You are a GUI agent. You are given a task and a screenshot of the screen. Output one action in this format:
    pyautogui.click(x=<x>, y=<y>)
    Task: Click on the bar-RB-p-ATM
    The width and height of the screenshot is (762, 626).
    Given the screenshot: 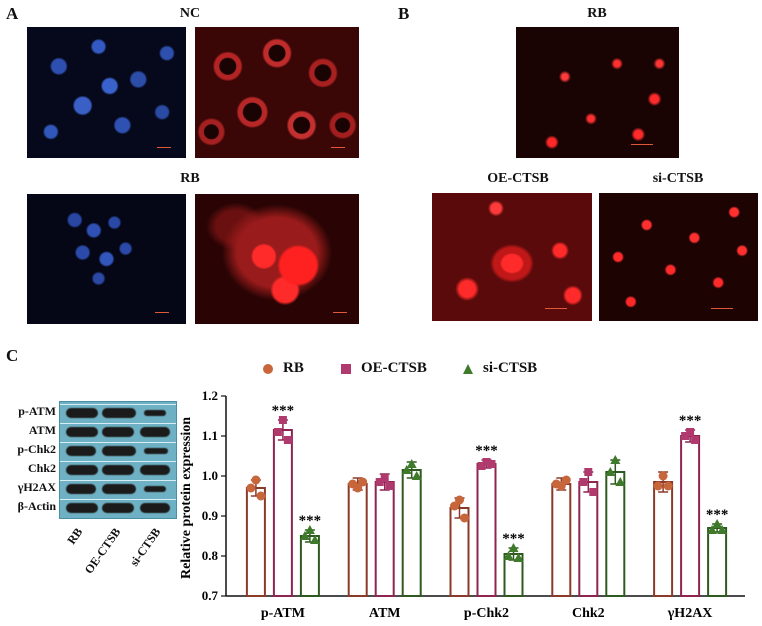 What is the action you would take?
    pyautogui.click(x=255, y=542)
    